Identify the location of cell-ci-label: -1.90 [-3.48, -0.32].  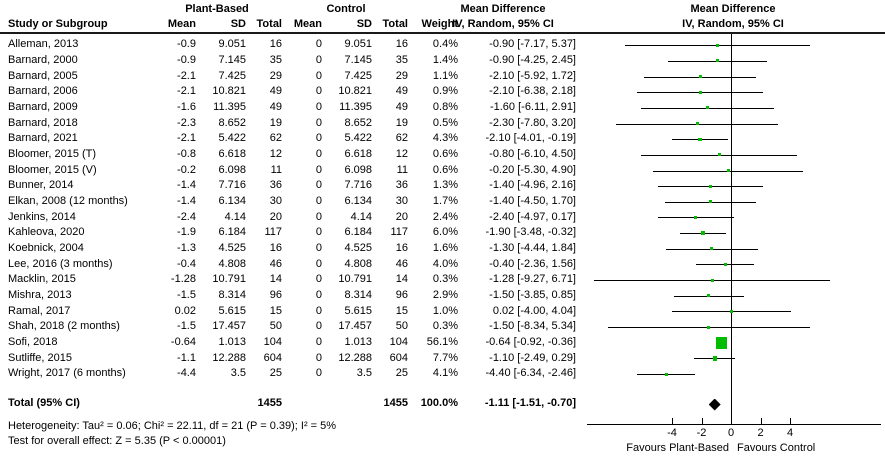
(531, 232).